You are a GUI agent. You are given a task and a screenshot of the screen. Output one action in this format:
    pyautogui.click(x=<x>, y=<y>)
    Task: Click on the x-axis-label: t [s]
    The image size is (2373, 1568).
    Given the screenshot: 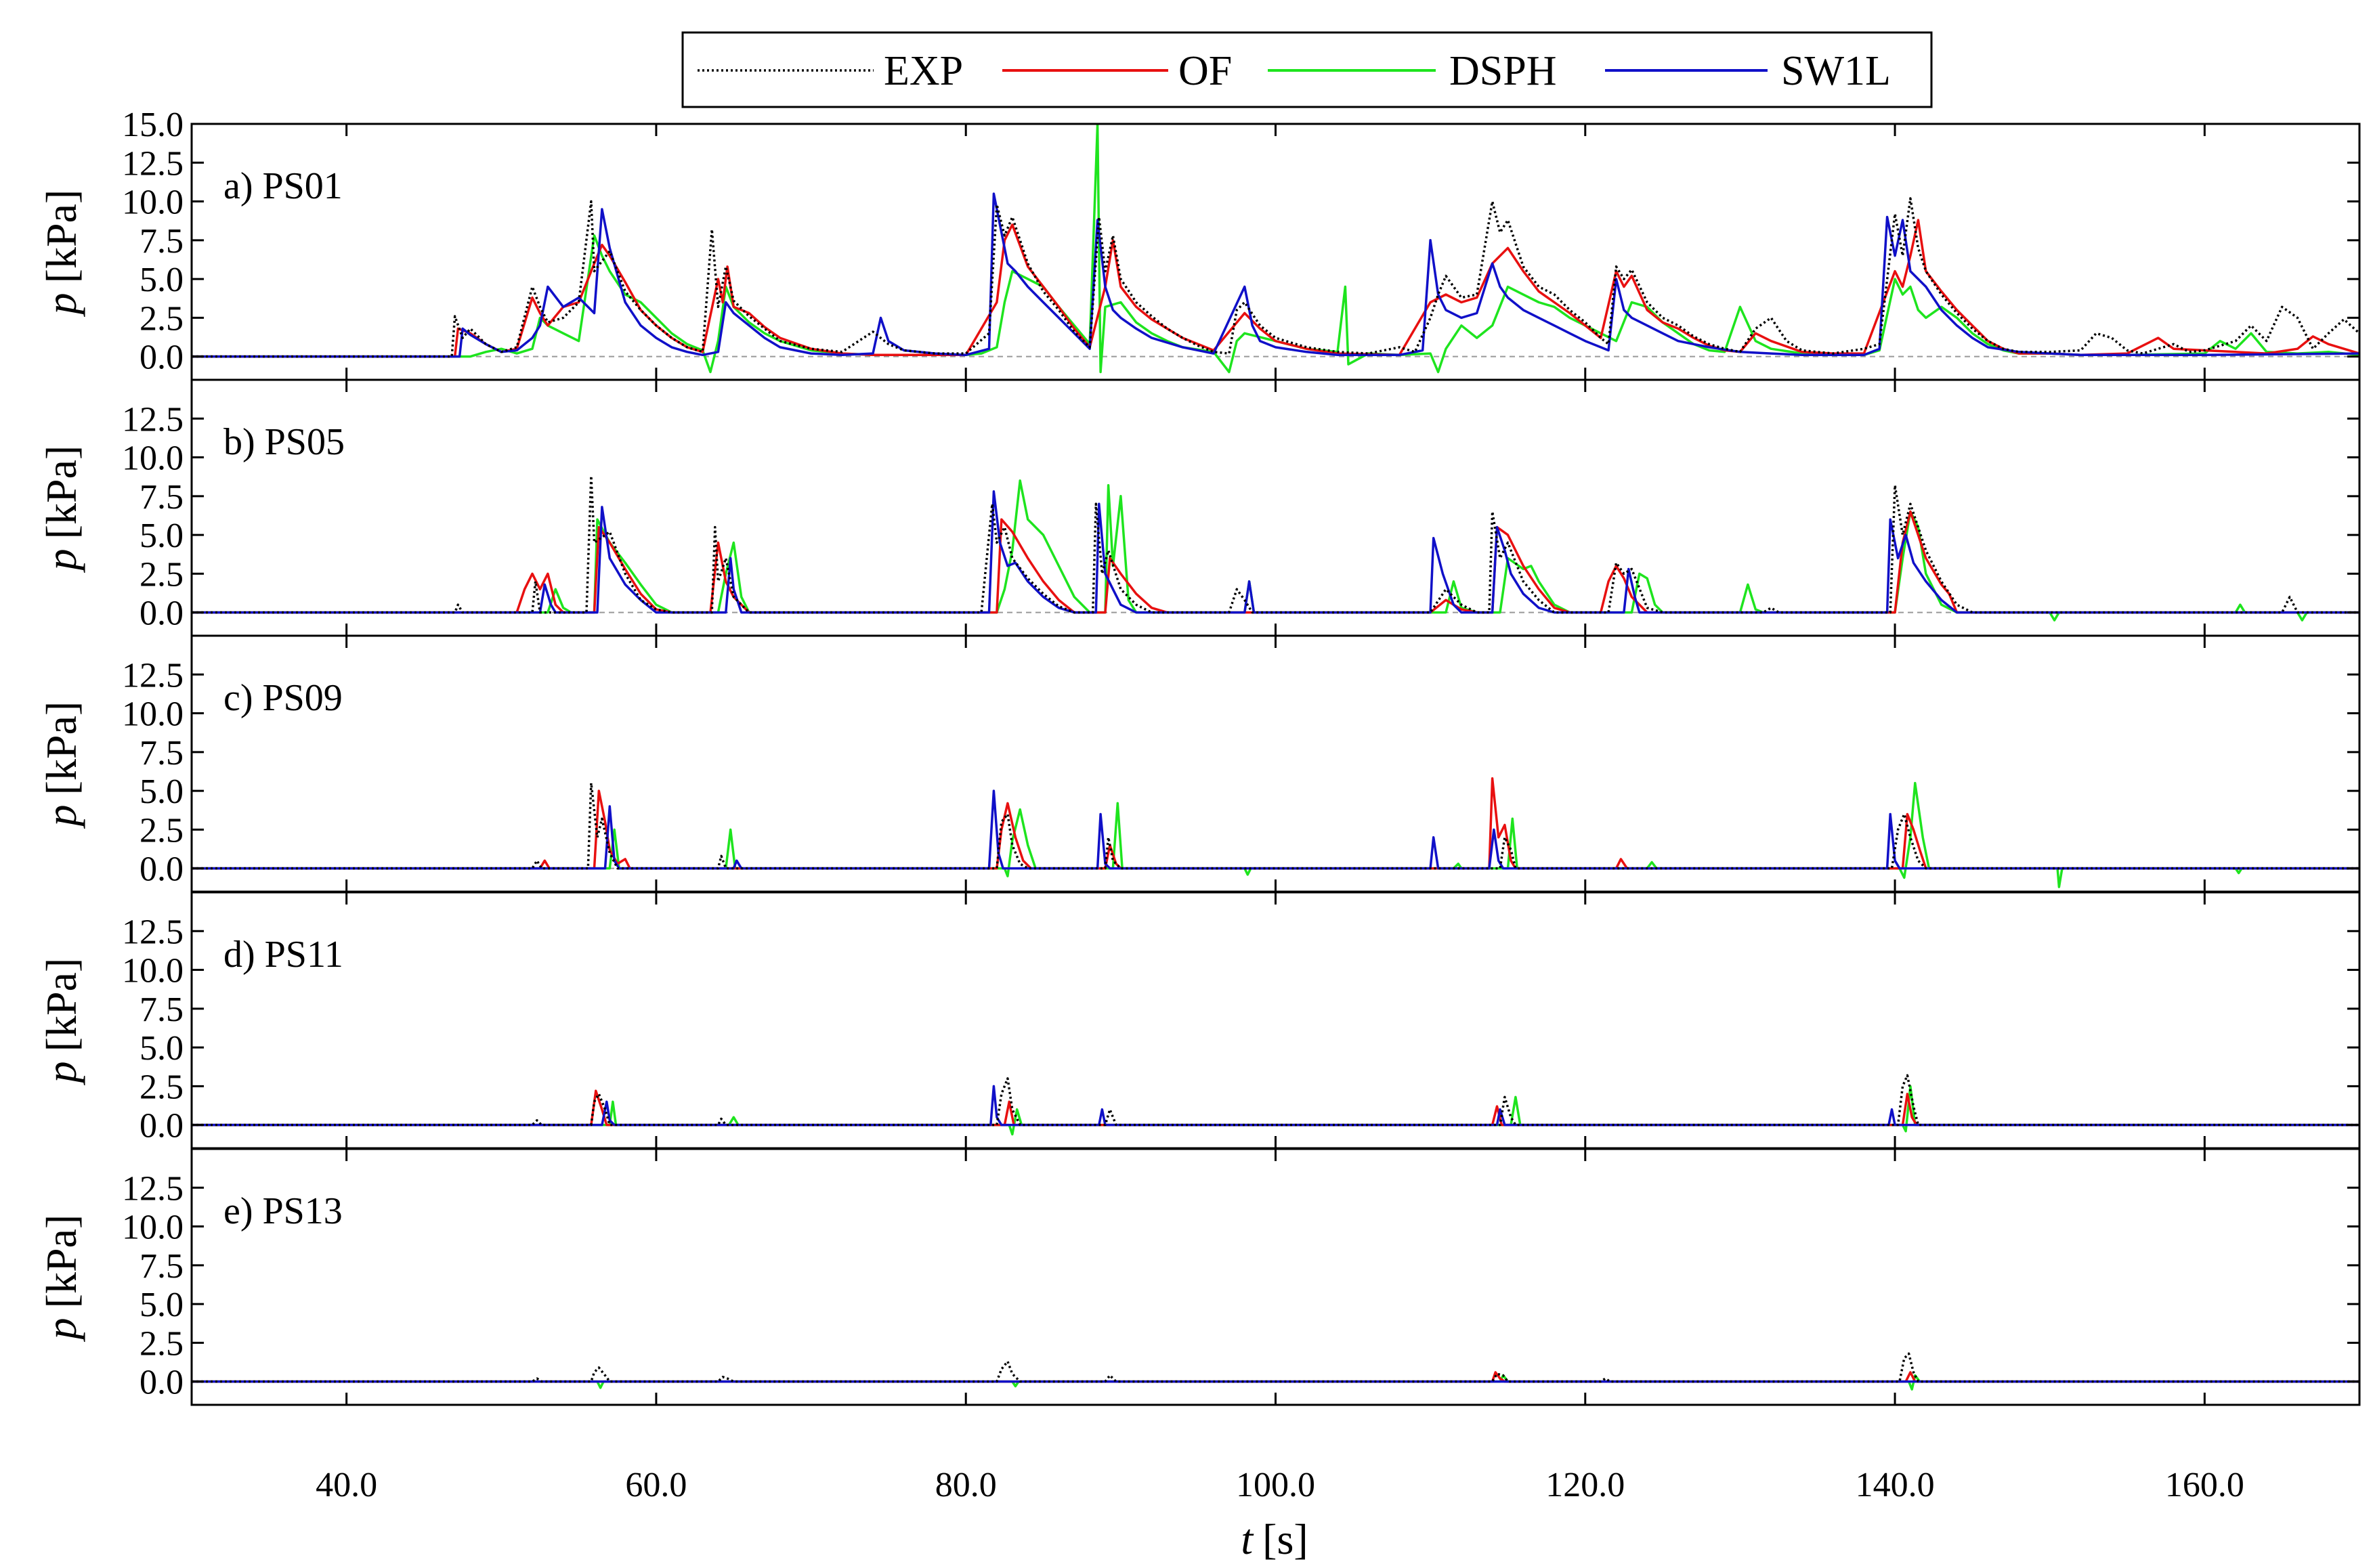 What is the action you would take?
    pyautogui.click(x=1274, y=1539)
    